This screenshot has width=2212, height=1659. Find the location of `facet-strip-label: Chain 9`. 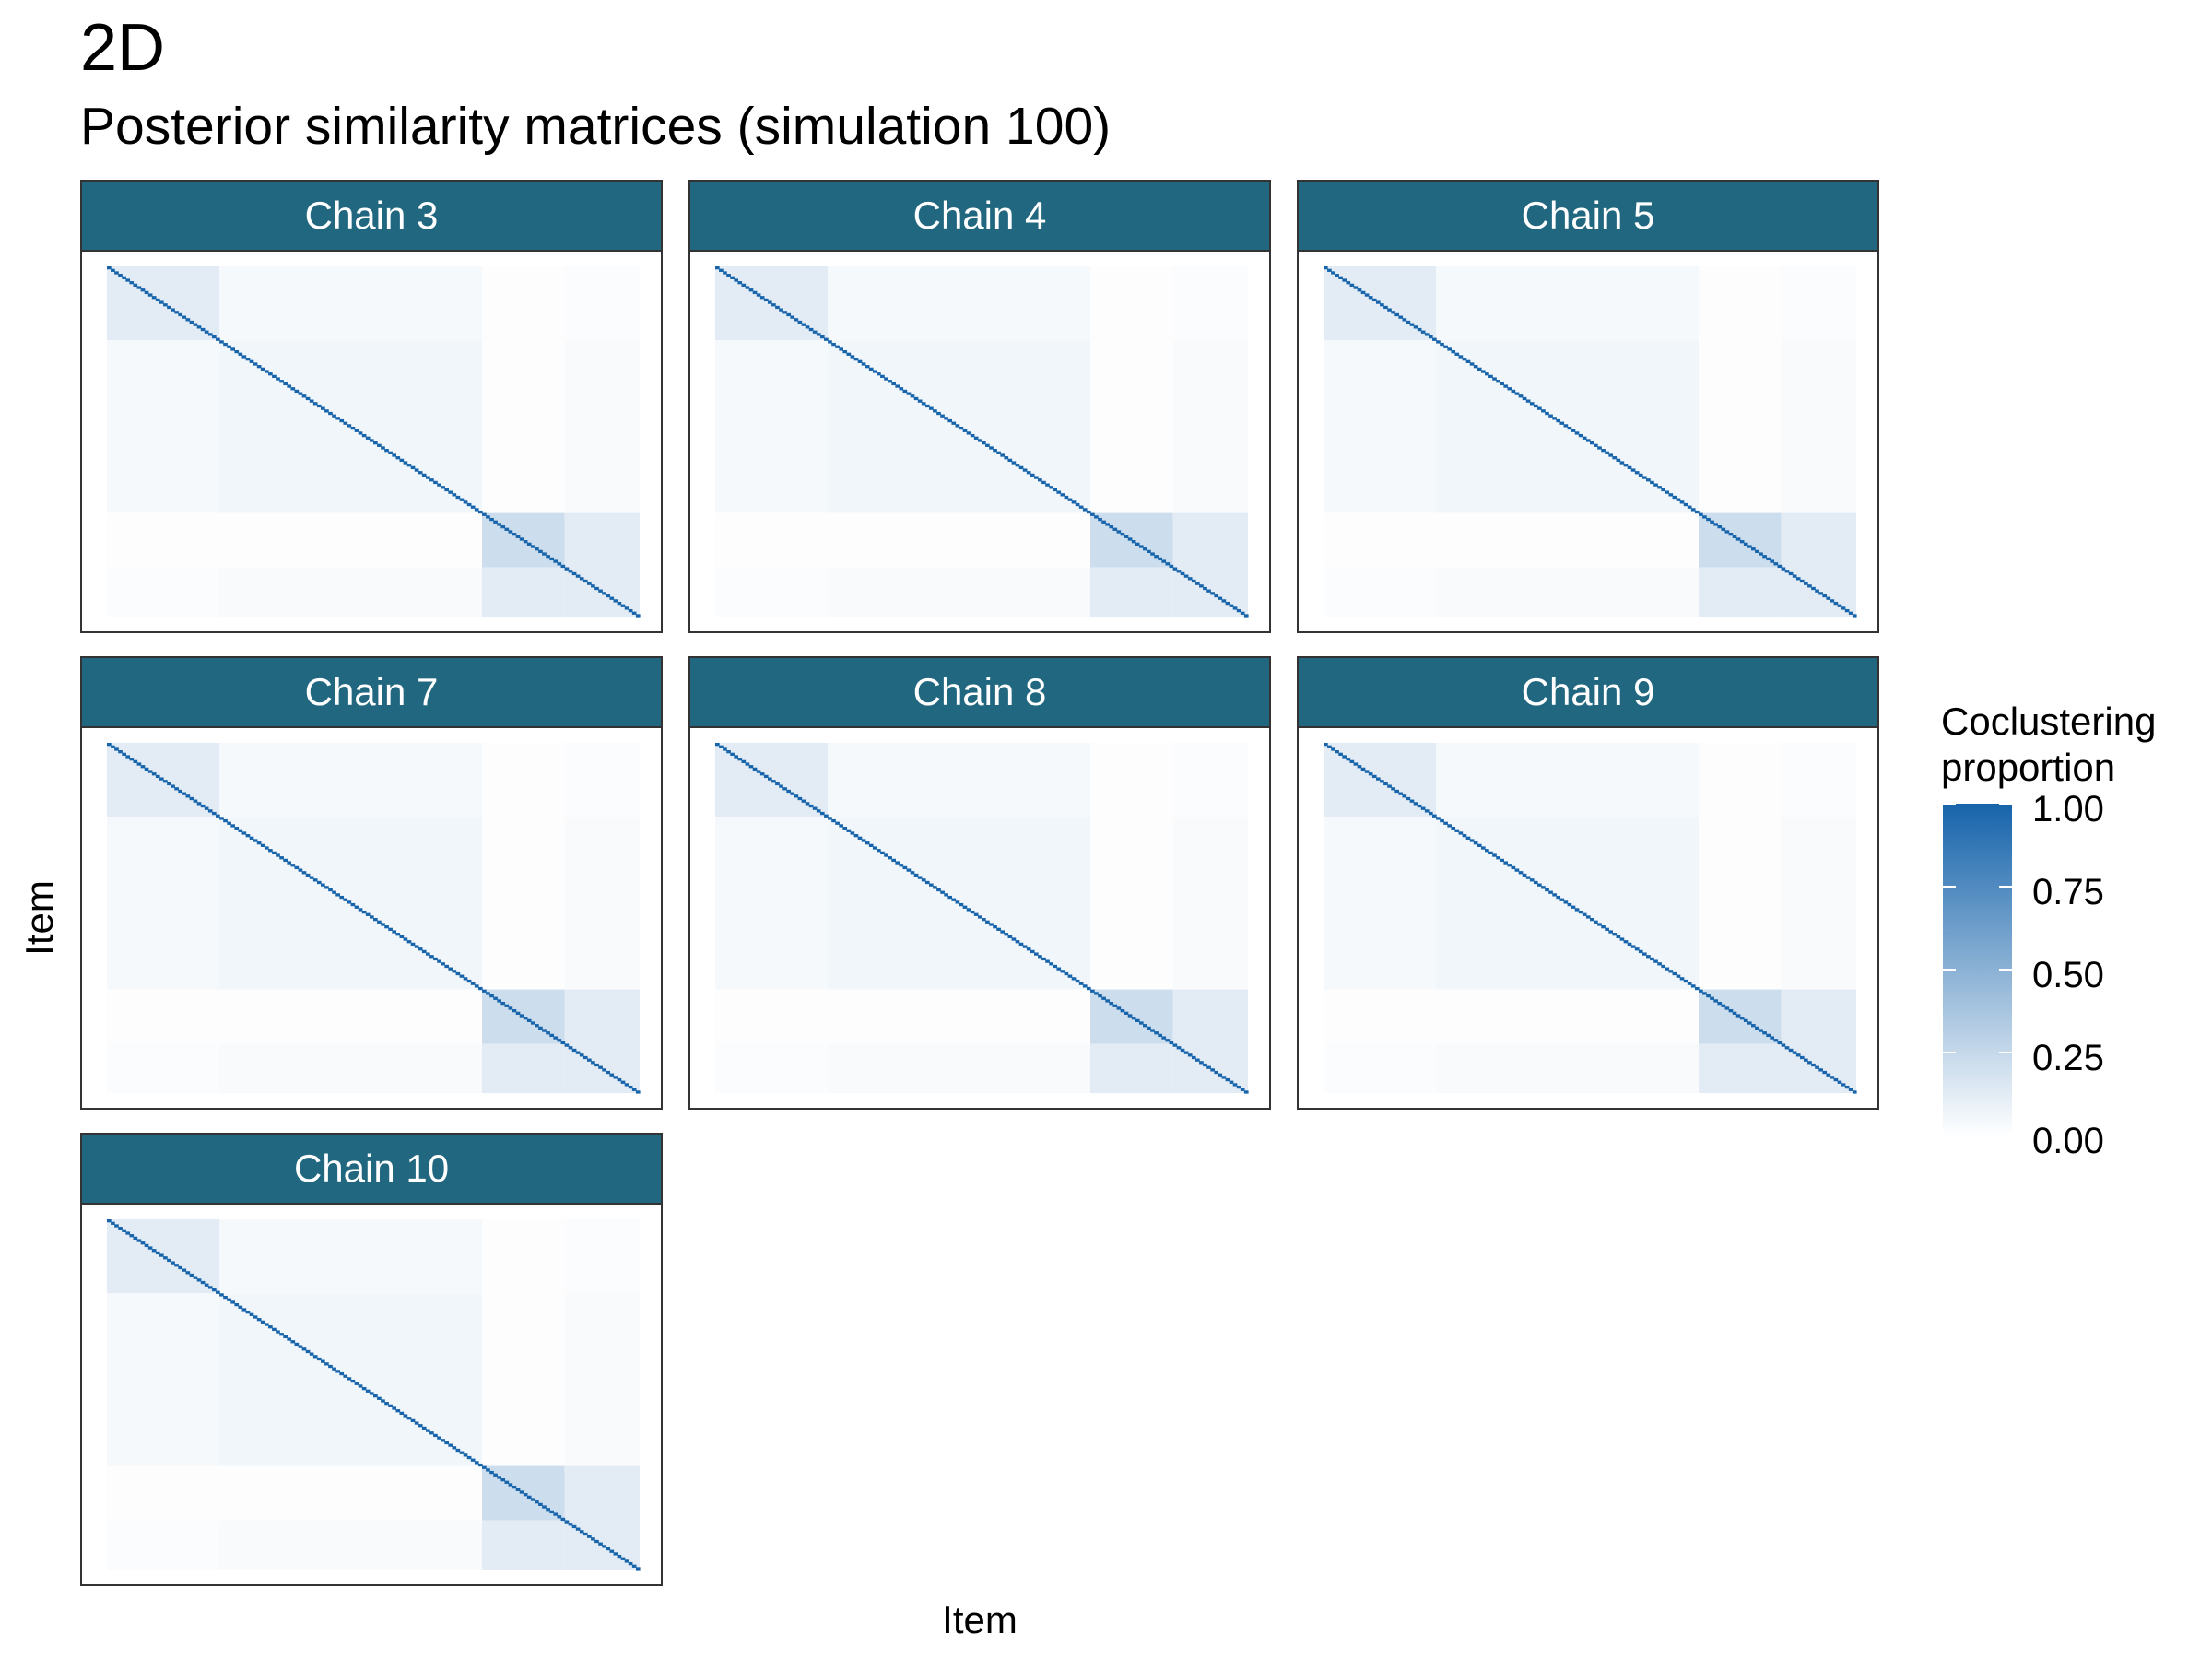

facet-strip-label: Chain 9 is located at coordinates (1588, 692).